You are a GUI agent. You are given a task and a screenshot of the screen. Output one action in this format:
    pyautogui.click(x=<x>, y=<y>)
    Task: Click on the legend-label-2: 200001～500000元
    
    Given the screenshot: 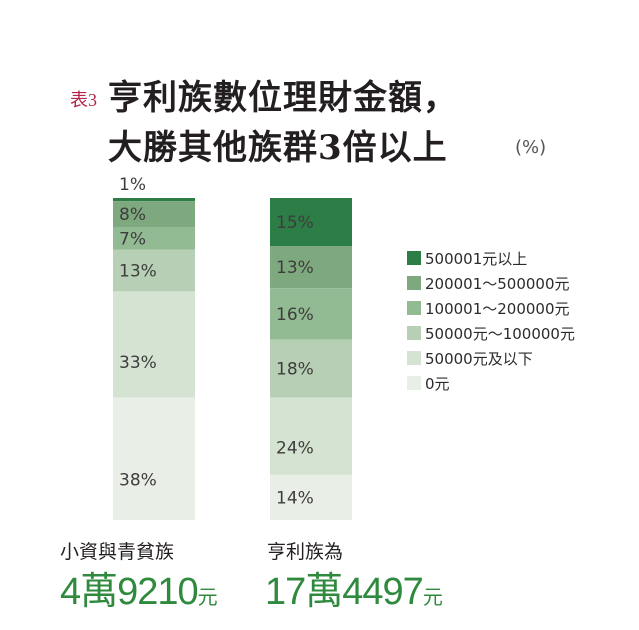 What is the action you would take?
    pyautogui.click(x=497, y=284)
    